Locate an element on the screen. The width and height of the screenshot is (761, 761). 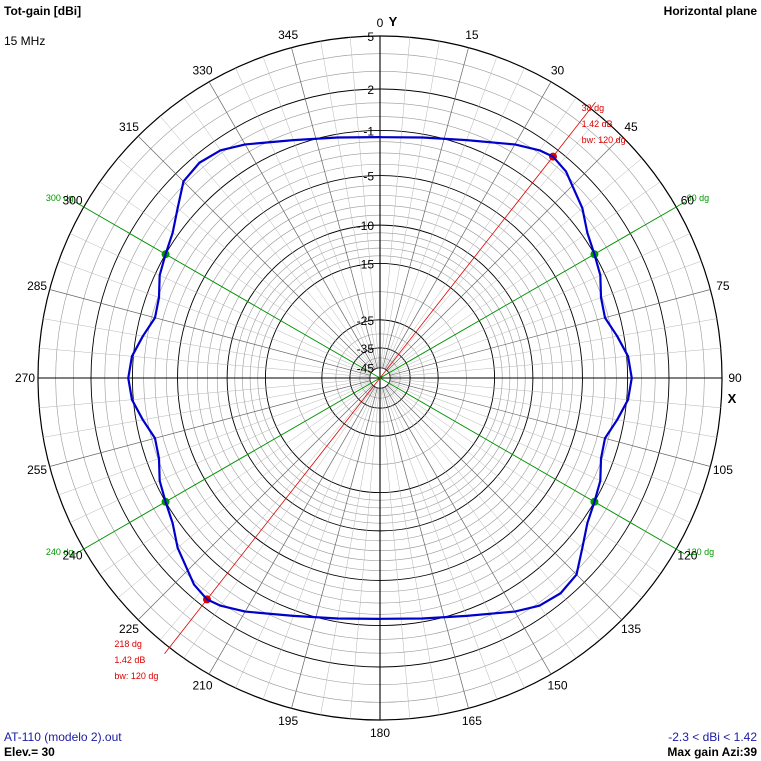
y-axis-label: Y is located at coordinates (393, 21).